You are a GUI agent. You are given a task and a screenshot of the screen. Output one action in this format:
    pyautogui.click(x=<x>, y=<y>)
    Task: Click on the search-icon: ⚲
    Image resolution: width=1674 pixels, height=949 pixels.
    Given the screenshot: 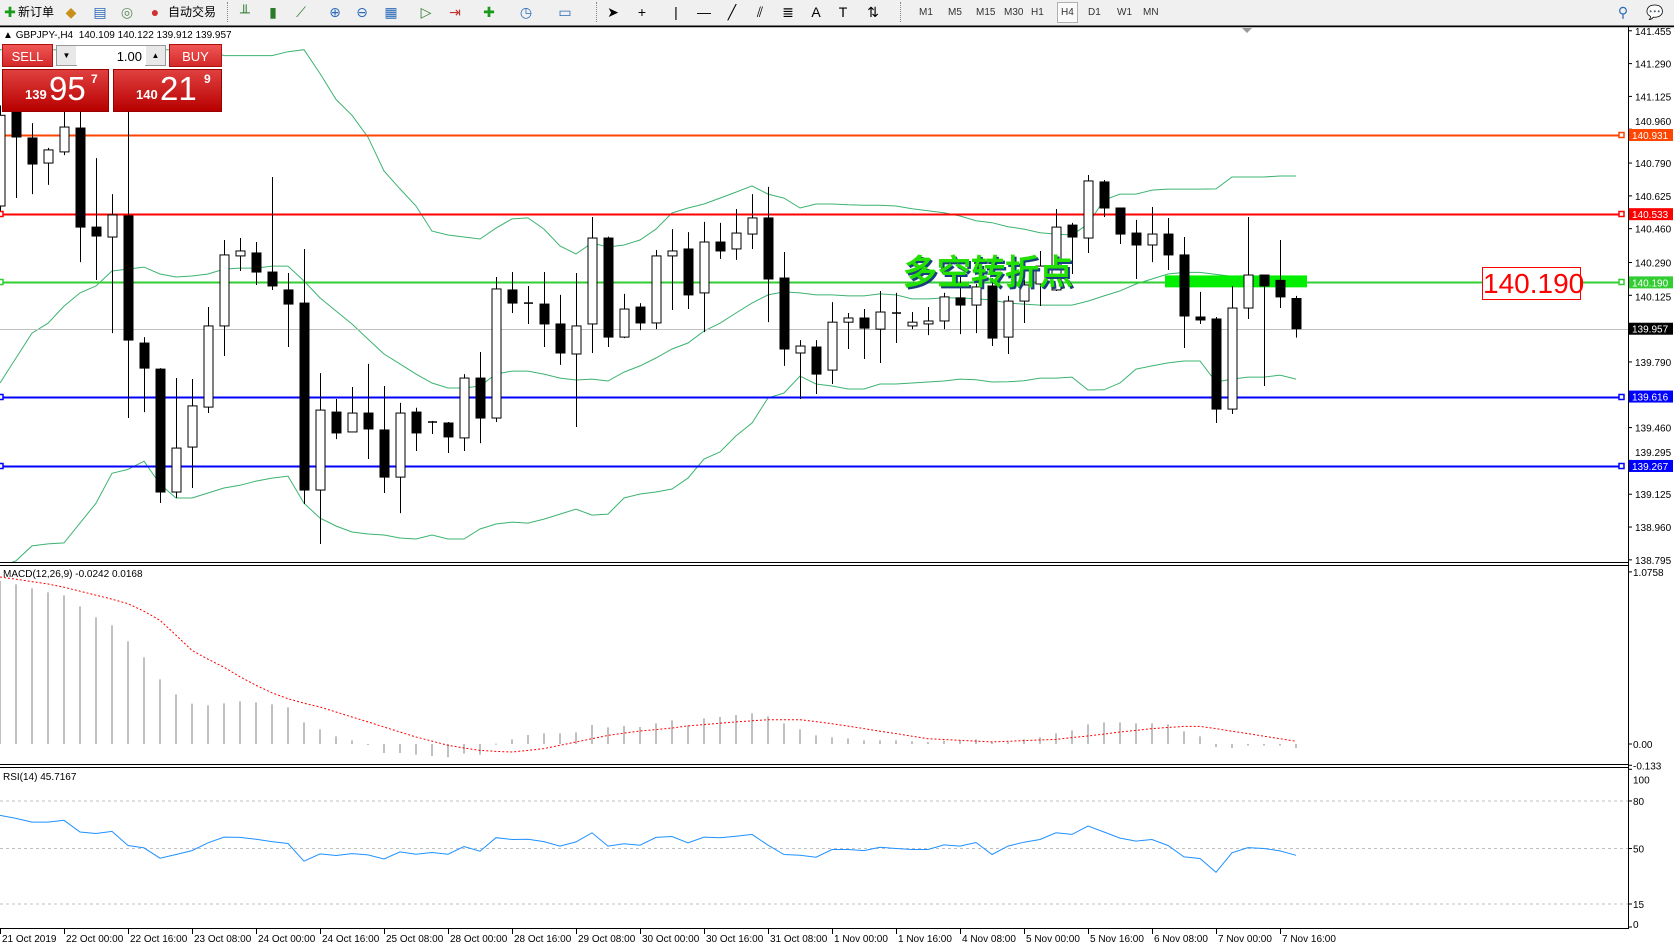 What is the action you would take?
    pyautogui.click(x=1623, y=12)
    